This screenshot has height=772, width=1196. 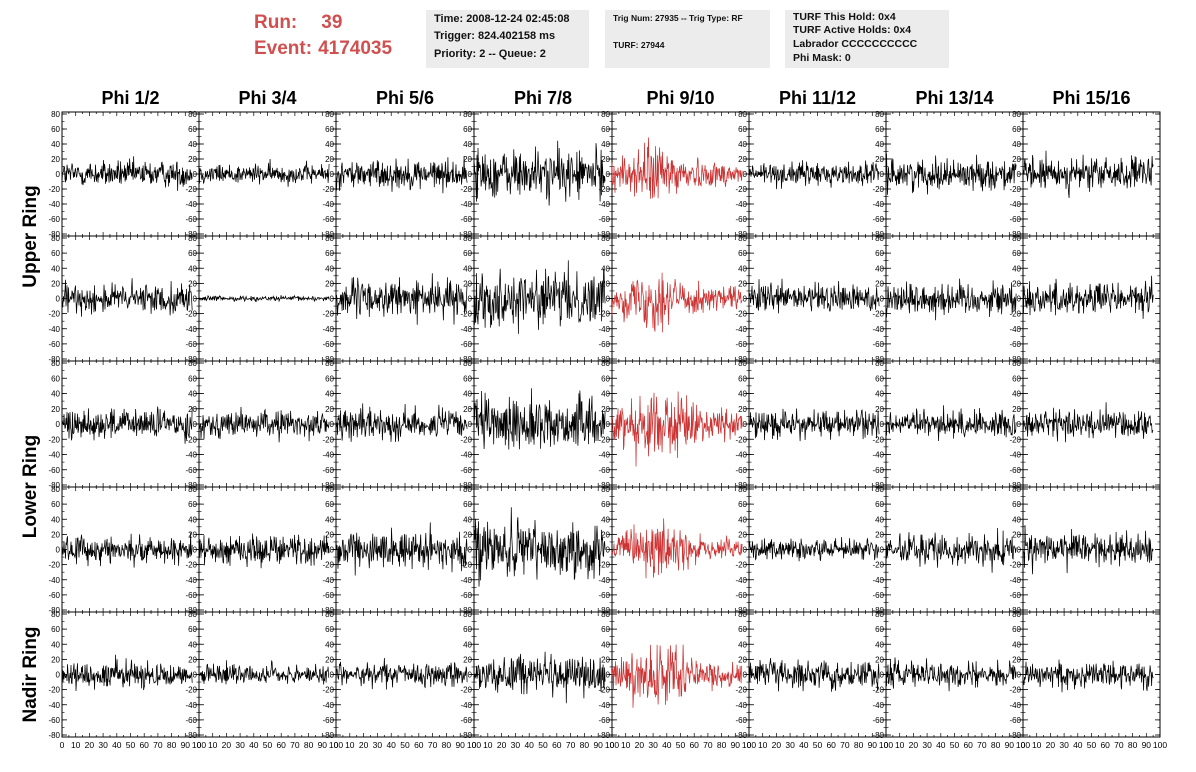 What do you see at coordinates (954, 98) in the screenshot?
I see `column-title: Phi 13/14` at bounding box center [954, 98].